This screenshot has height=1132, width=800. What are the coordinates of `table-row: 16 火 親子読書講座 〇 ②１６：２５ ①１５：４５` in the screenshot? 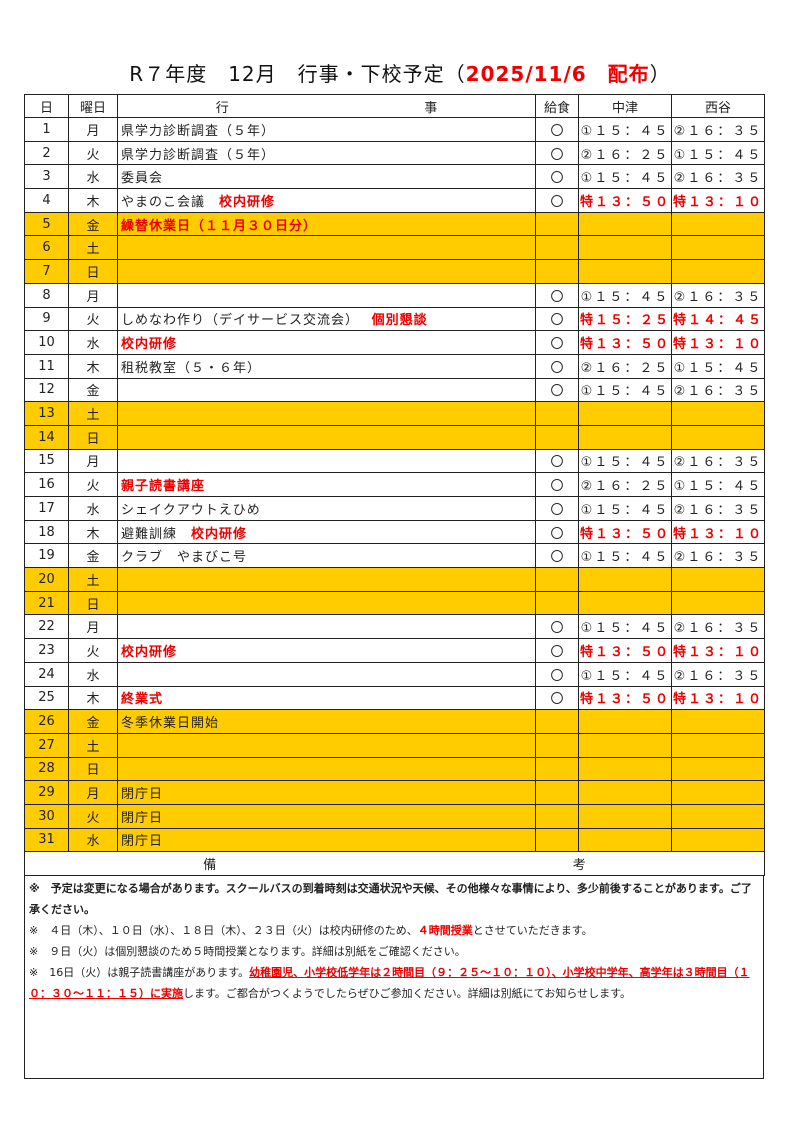 It's located at (394, 484).